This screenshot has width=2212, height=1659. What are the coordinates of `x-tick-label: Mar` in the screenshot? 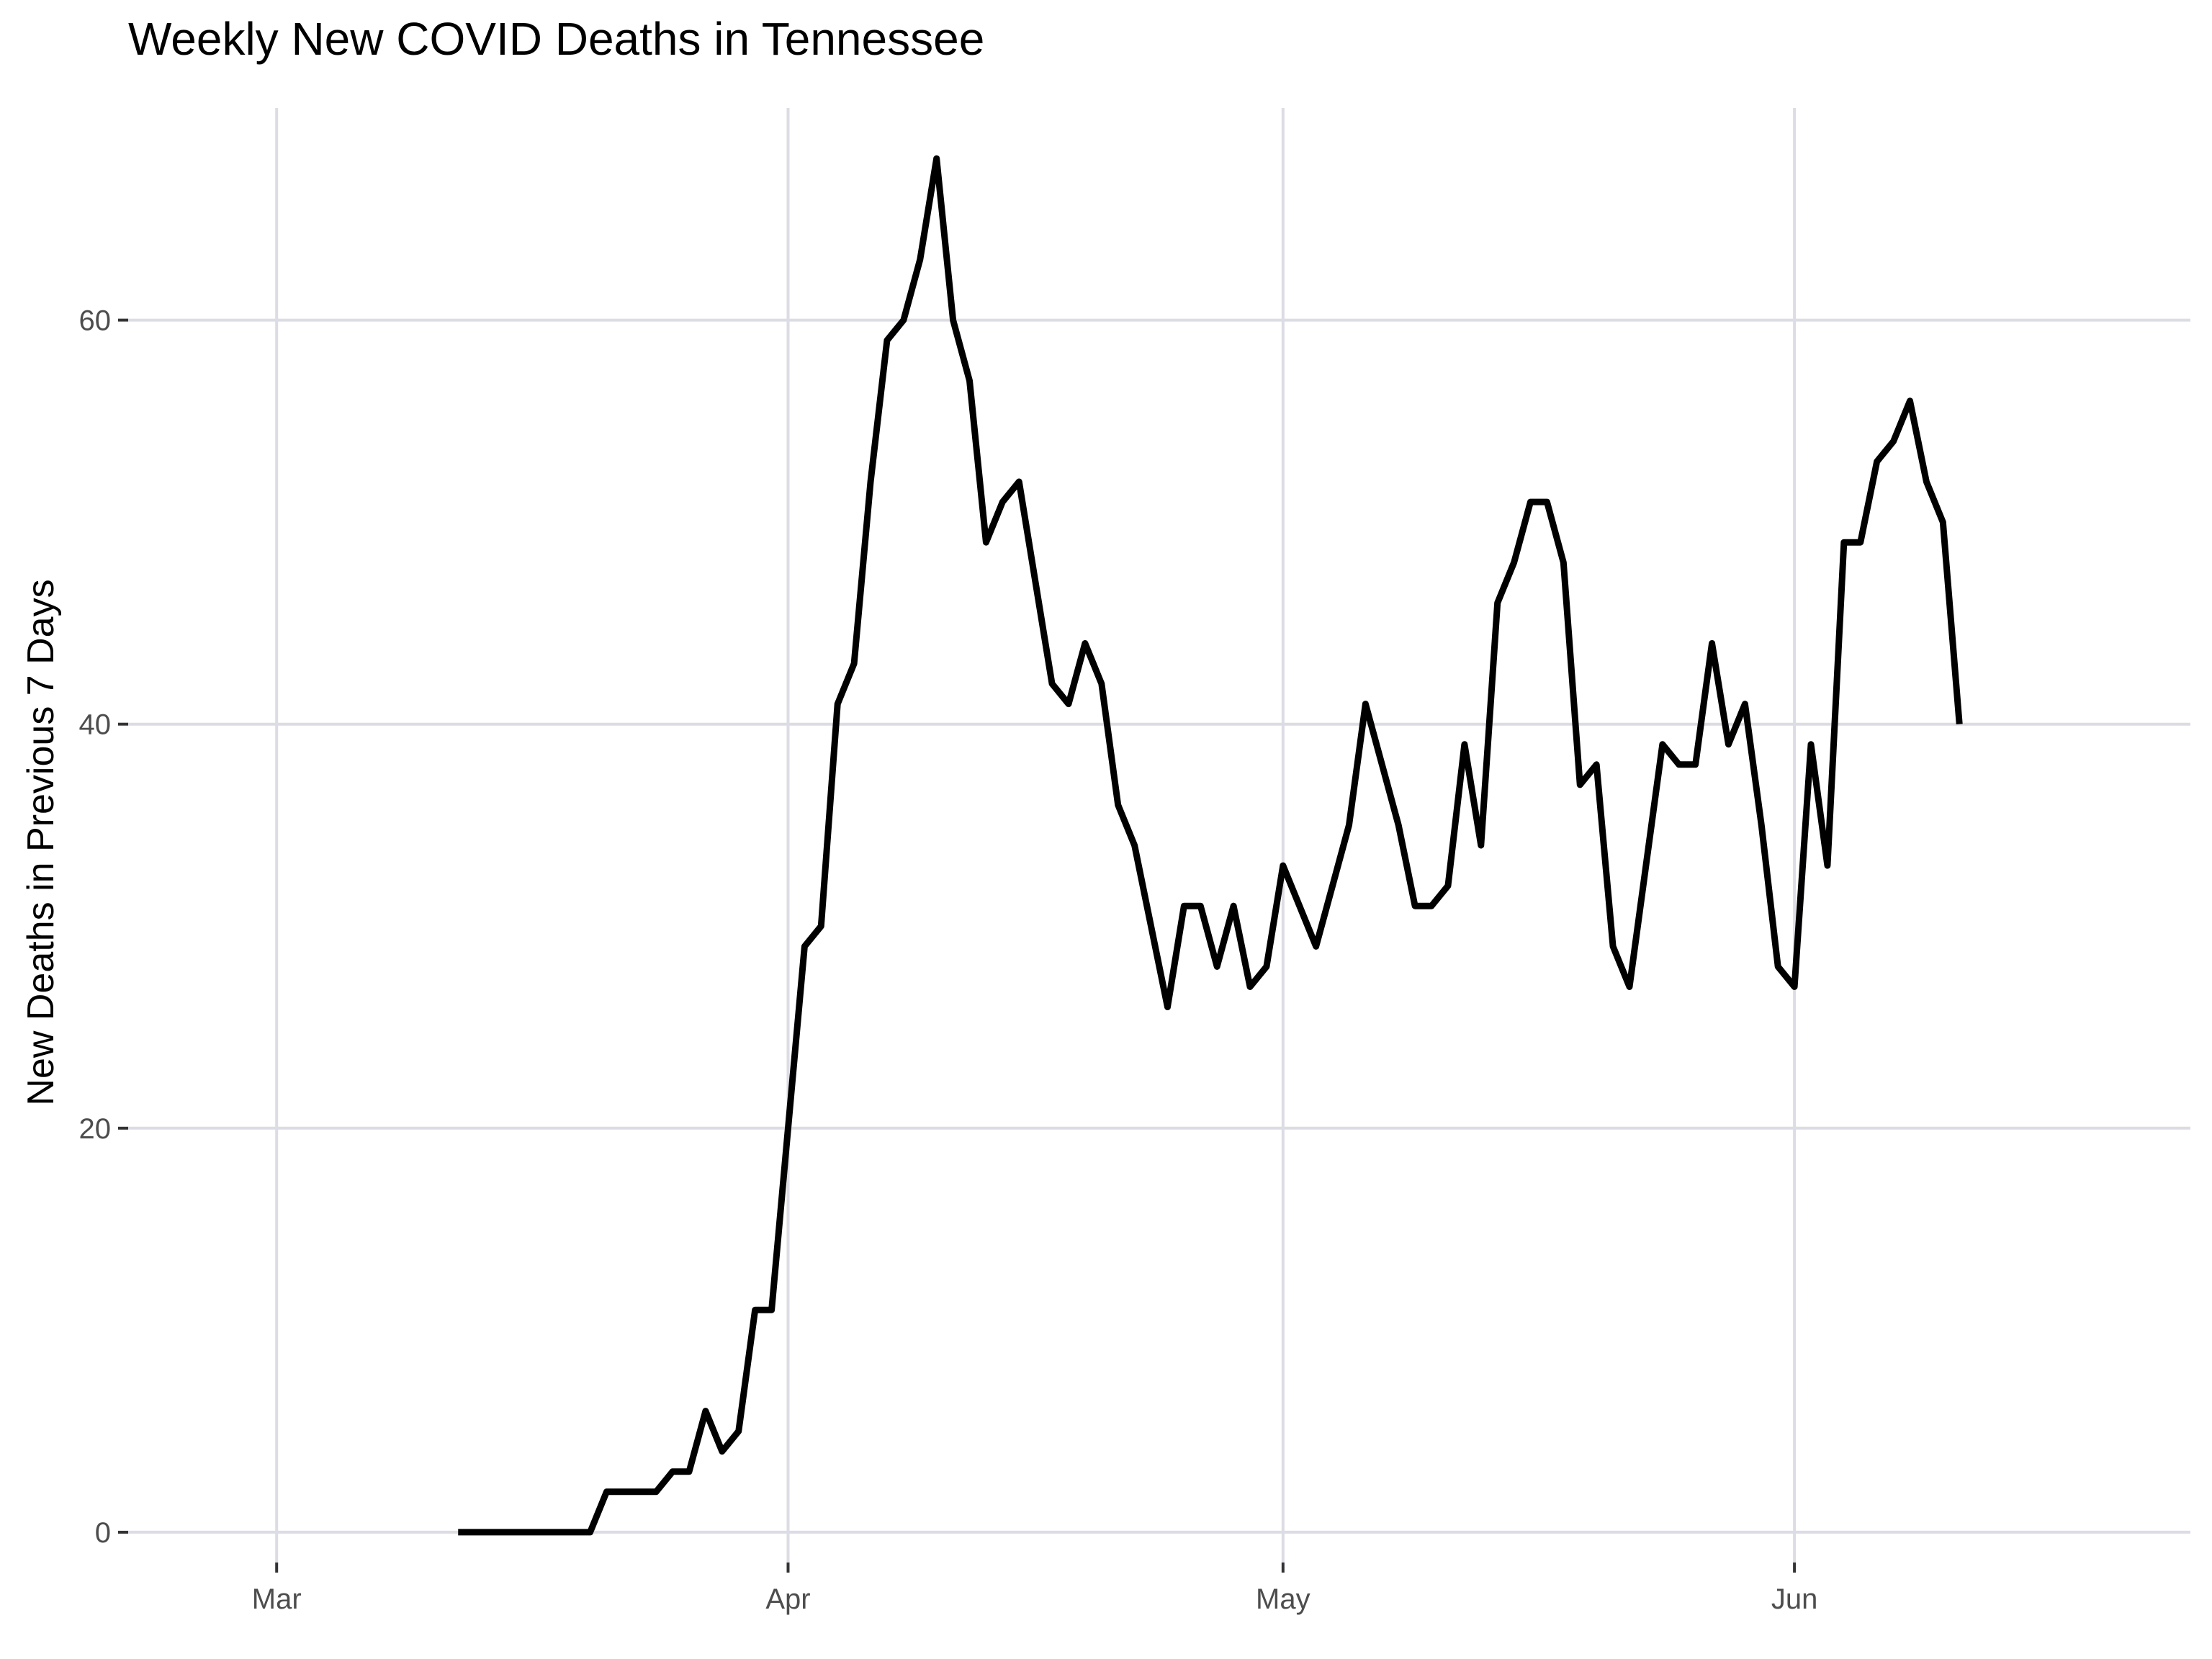 It's located at (277, 1599).